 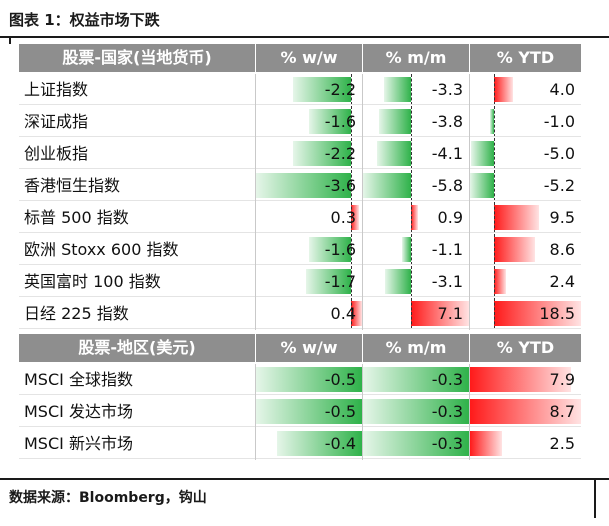 I want to click on cell-value: 7.9, so click(x=562, y=379).